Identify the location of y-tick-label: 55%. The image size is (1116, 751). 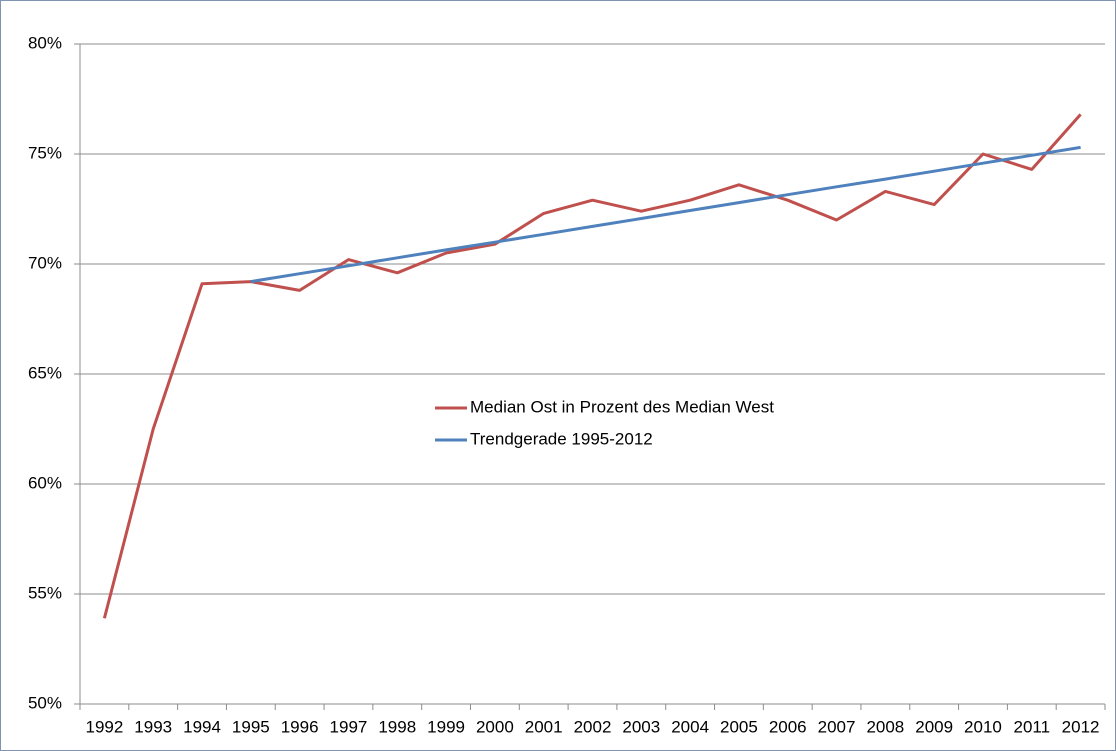
(45, 592).